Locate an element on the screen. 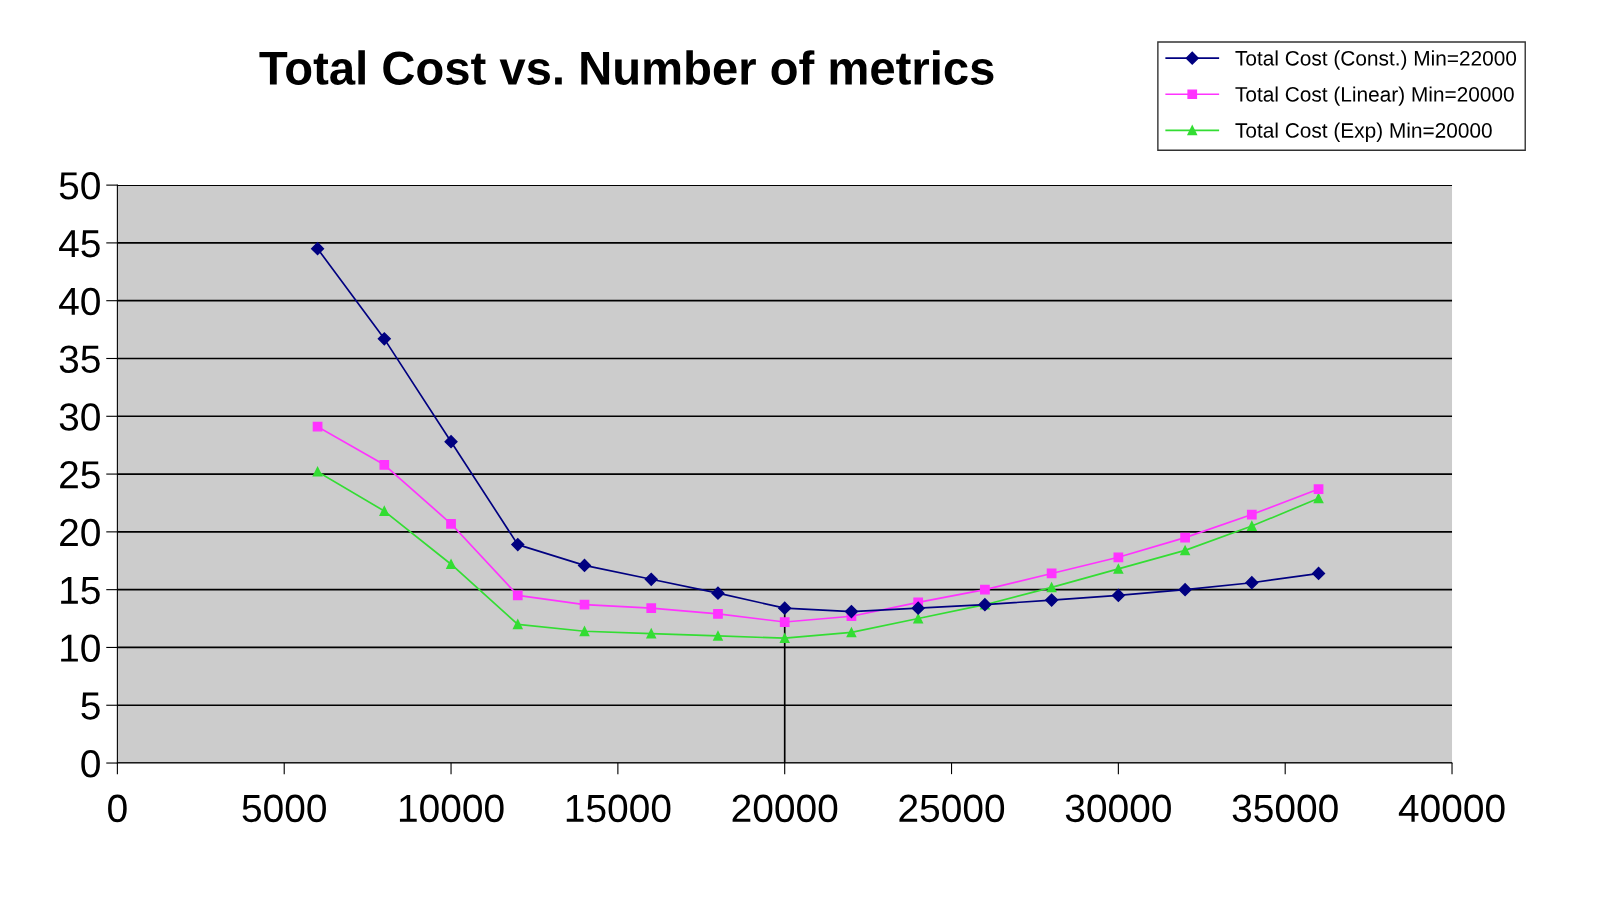 Image resolution: width=1608 pixels, height=903 pixels. x-tick-label: 35000 is located at coordinates (1285, 808).